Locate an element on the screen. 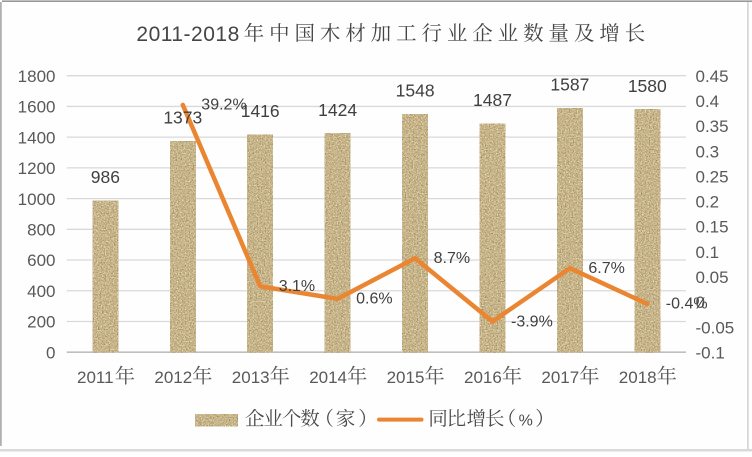 The width and height of the screenshot is (752, 457). svg-text: 1487 is located at coordinates (492, 100).